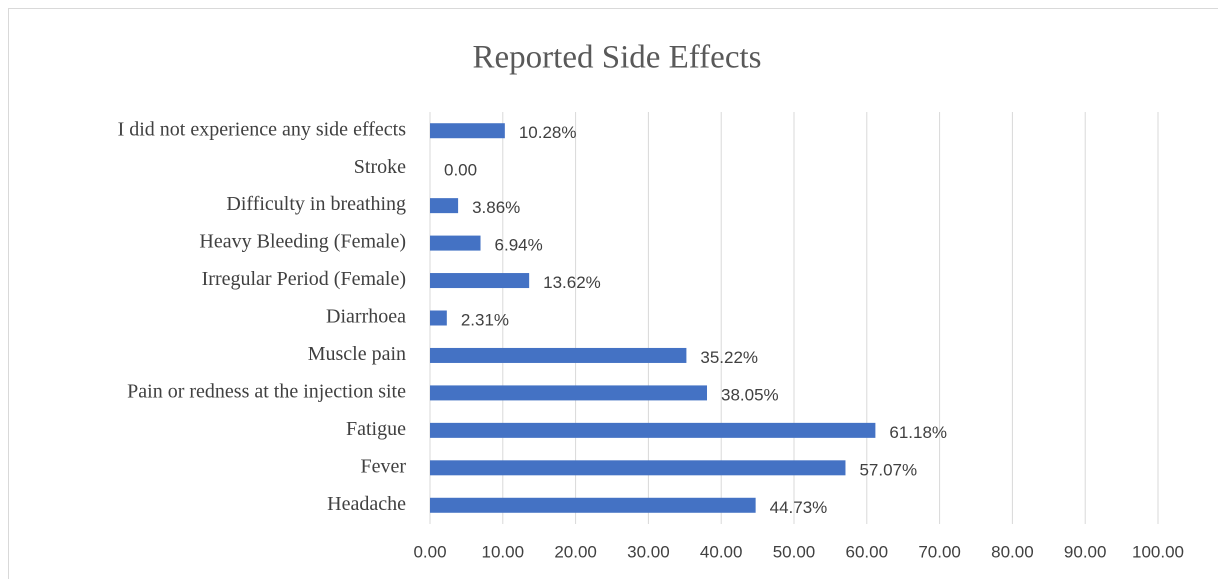  What do you see at coordinates (316, 204) in the screenshot?
I see `y-tick-label: Difficulty in breathing` at bounding box center [316, 204].